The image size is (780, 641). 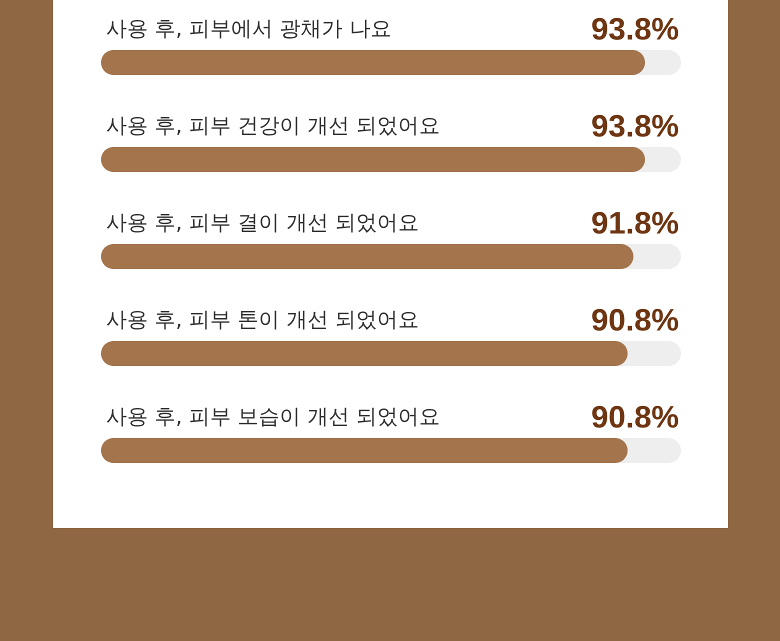 What do you see at coordinates (273, 126) in the screenshot?
I see `y-tick-label: 사용 후, 피부 건강이 개선 되었어요` at bounding box center [273, 126].